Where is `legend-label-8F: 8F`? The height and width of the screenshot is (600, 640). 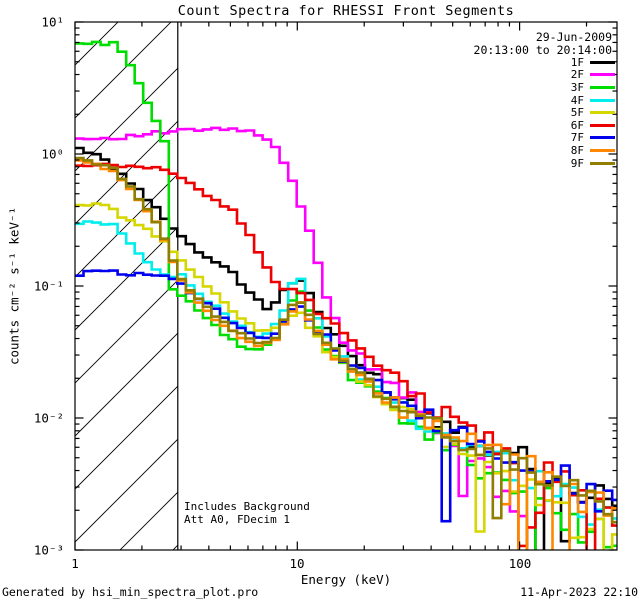 legend-label-8F: 8F is located at coordinates (577, 150).